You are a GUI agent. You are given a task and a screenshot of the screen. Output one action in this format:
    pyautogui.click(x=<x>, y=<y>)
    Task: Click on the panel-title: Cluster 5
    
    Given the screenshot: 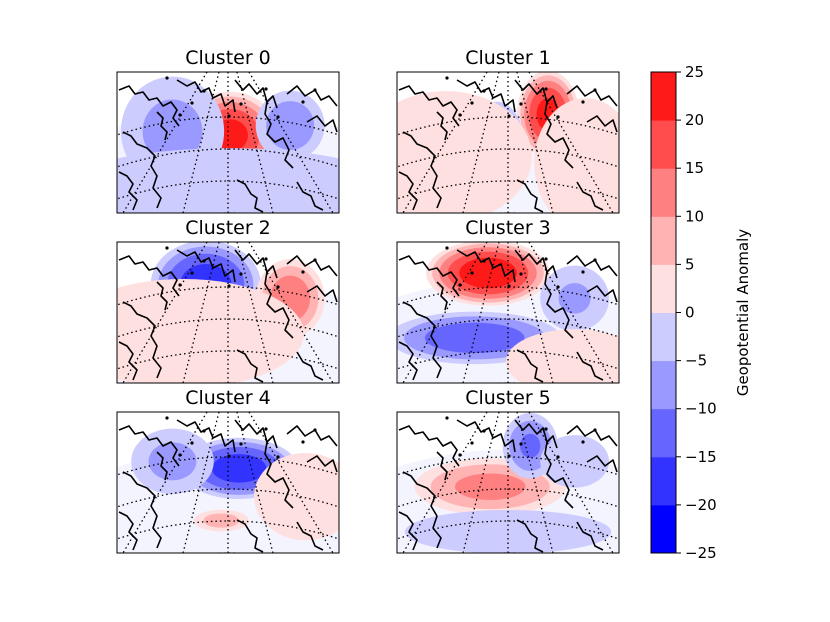 What is the action you would take?
    pyautogui.click(x=508, y=398)
    